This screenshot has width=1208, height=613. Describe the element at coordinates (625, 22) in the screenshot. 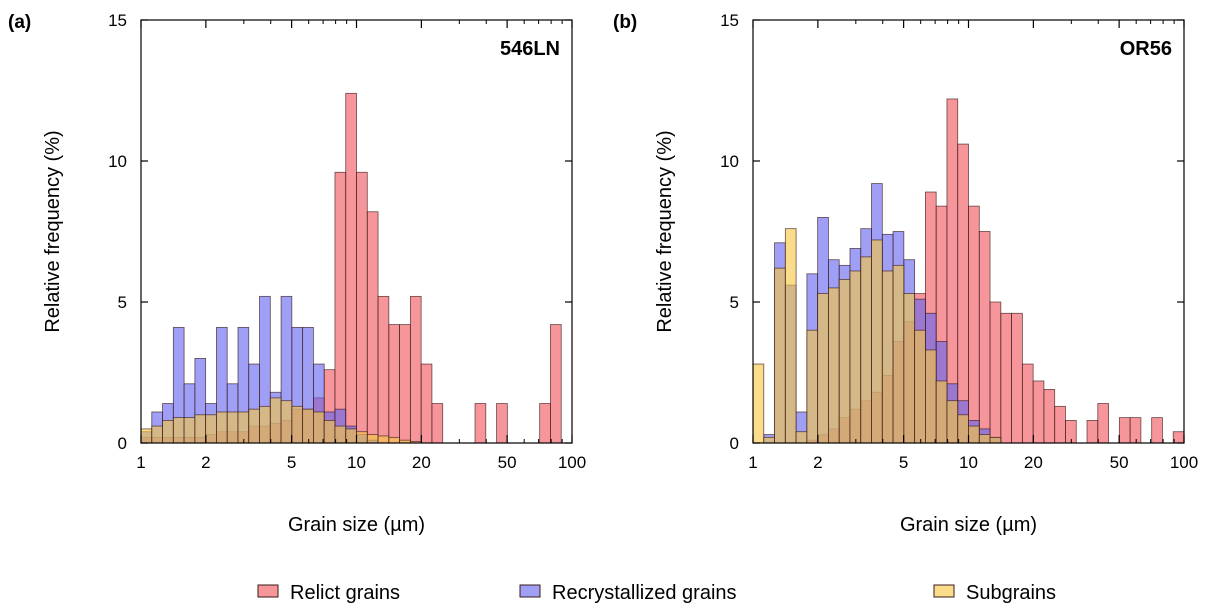

I see `panel-label: (b)` at that location.